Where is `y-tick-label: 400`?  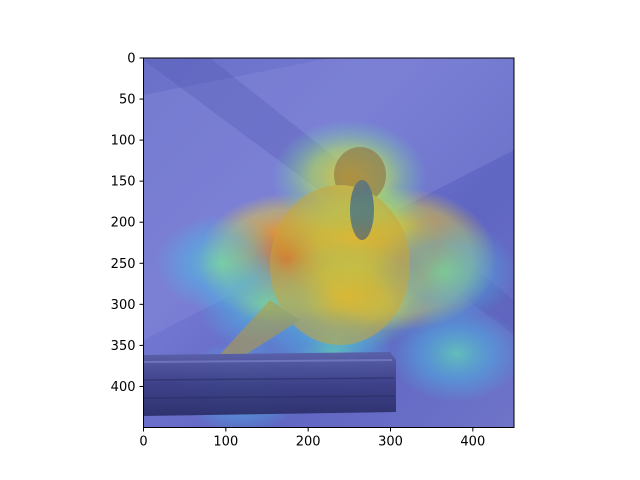 y-tick-label: 400 is located at coordinates (123, 387).